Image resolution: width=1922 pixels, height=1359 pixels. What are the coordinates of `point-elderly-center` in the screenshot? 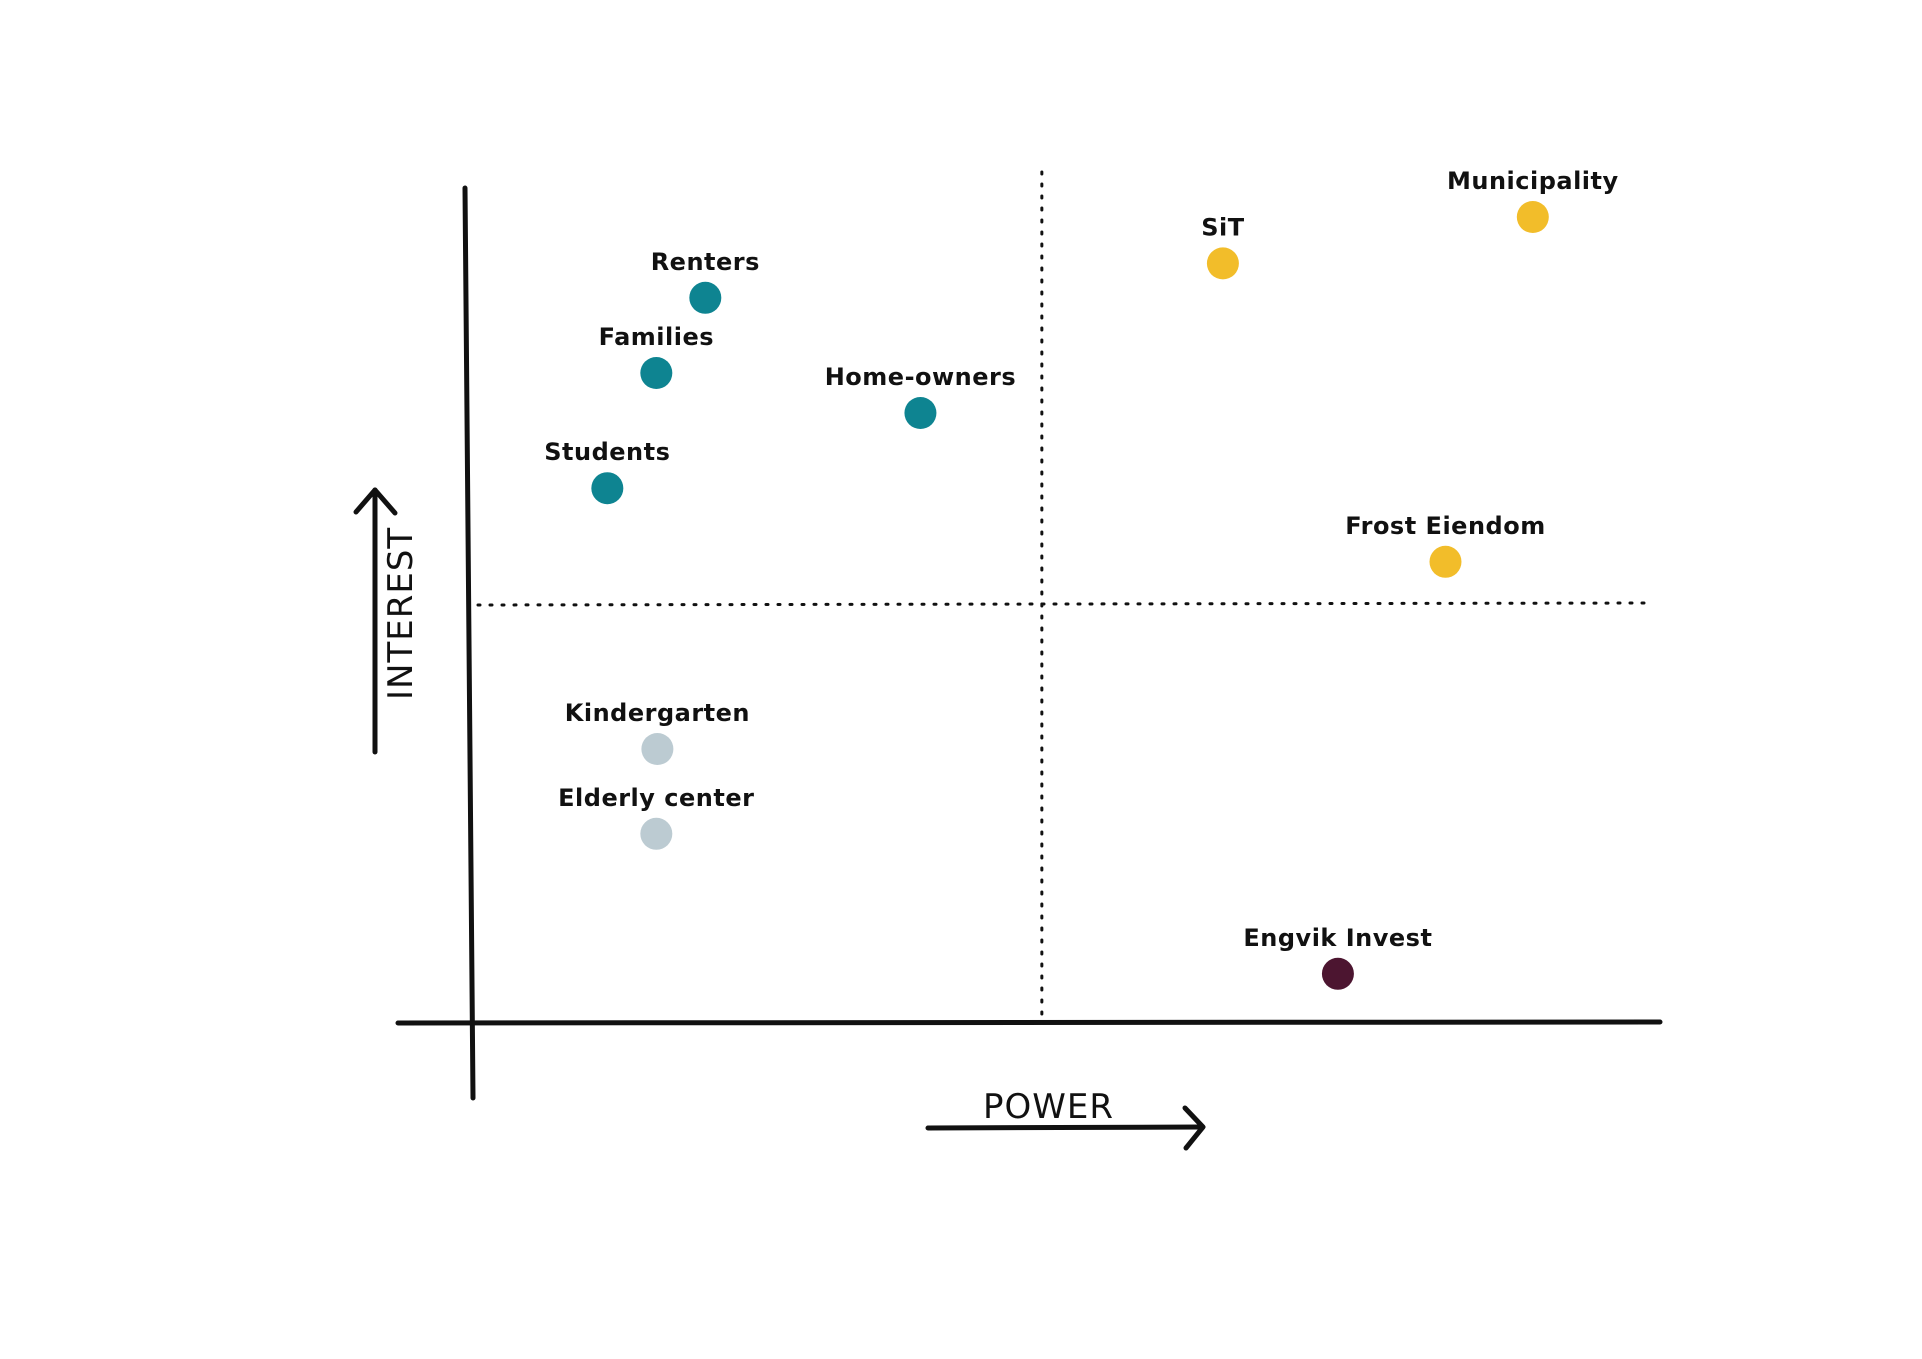 It's located at (656, 833).